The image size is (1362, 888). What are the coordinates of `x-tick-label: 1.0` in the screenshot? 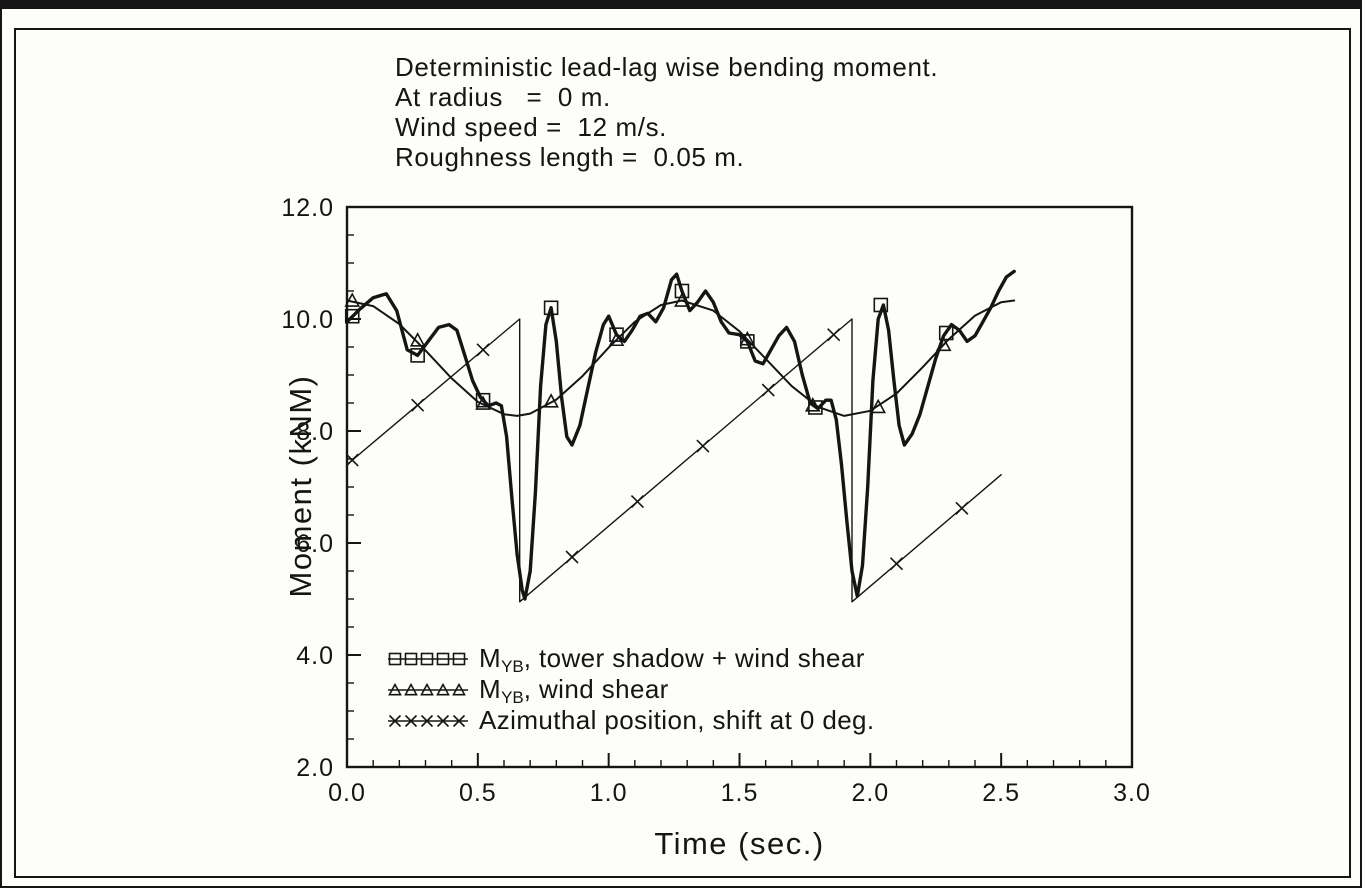 It's located at (609, 793).